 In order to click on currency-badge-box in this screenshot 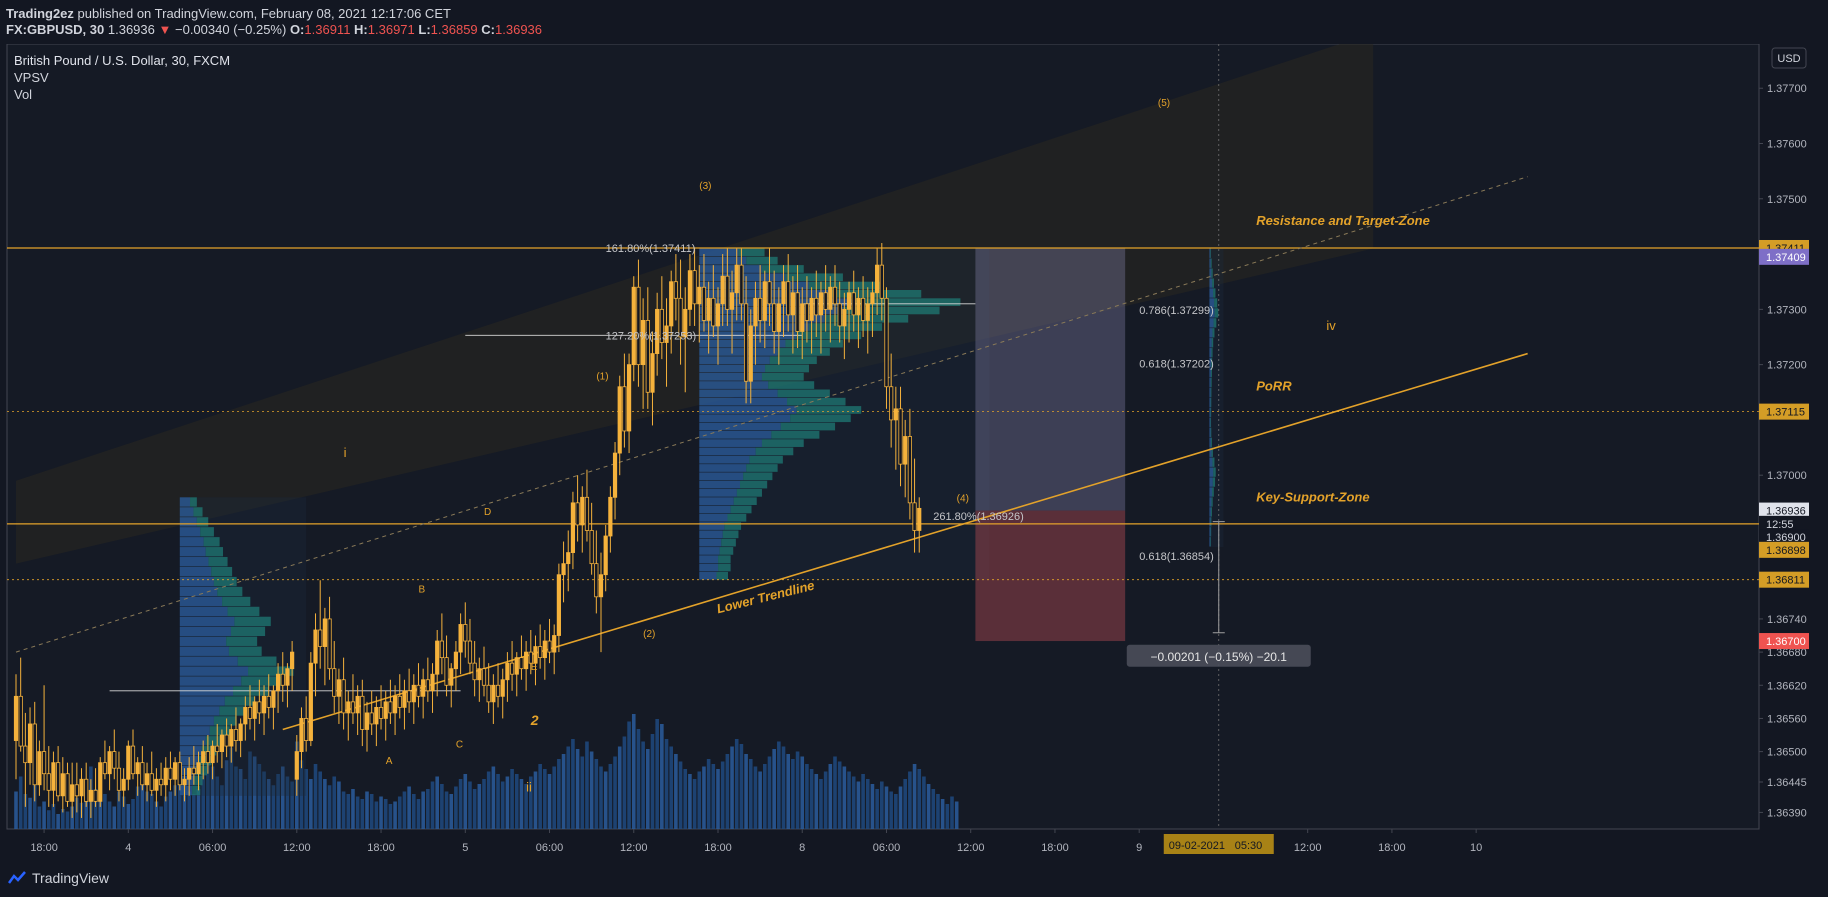, I will do `click(1789, 58)`.